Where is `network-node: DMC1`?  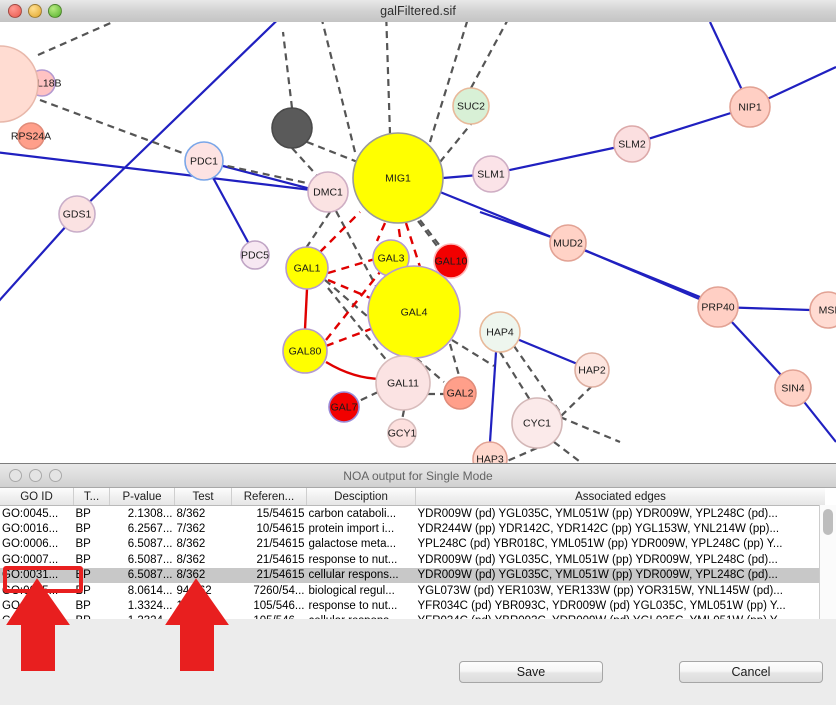
network-node: DMC1 is located at coordinates (328, 192).